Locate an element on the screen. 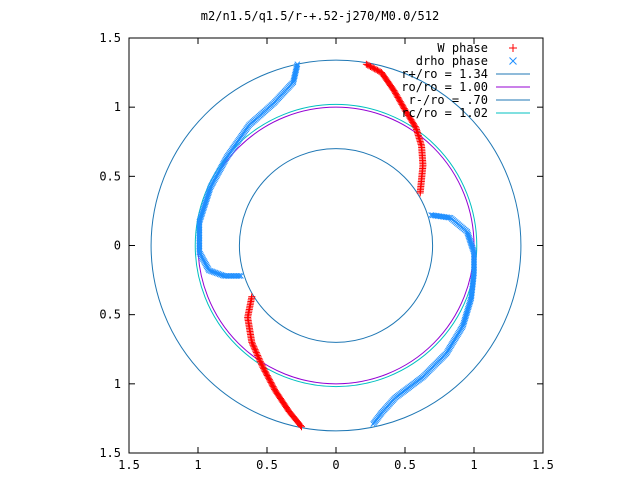  x-tick-label: 0 is located at coordinates (335, 465).